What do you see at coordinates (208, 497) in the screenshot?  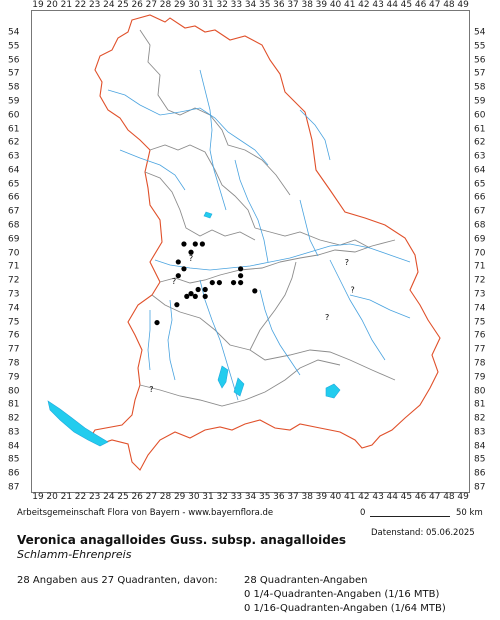 I see `grid-x-label: 31` at bounding box center [208, 497].